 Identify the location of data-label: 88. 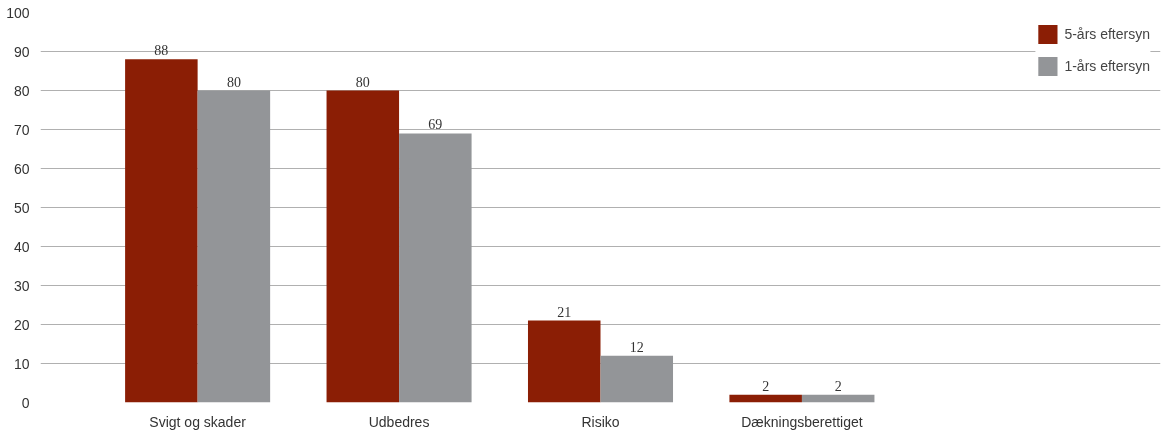
(161, 51).